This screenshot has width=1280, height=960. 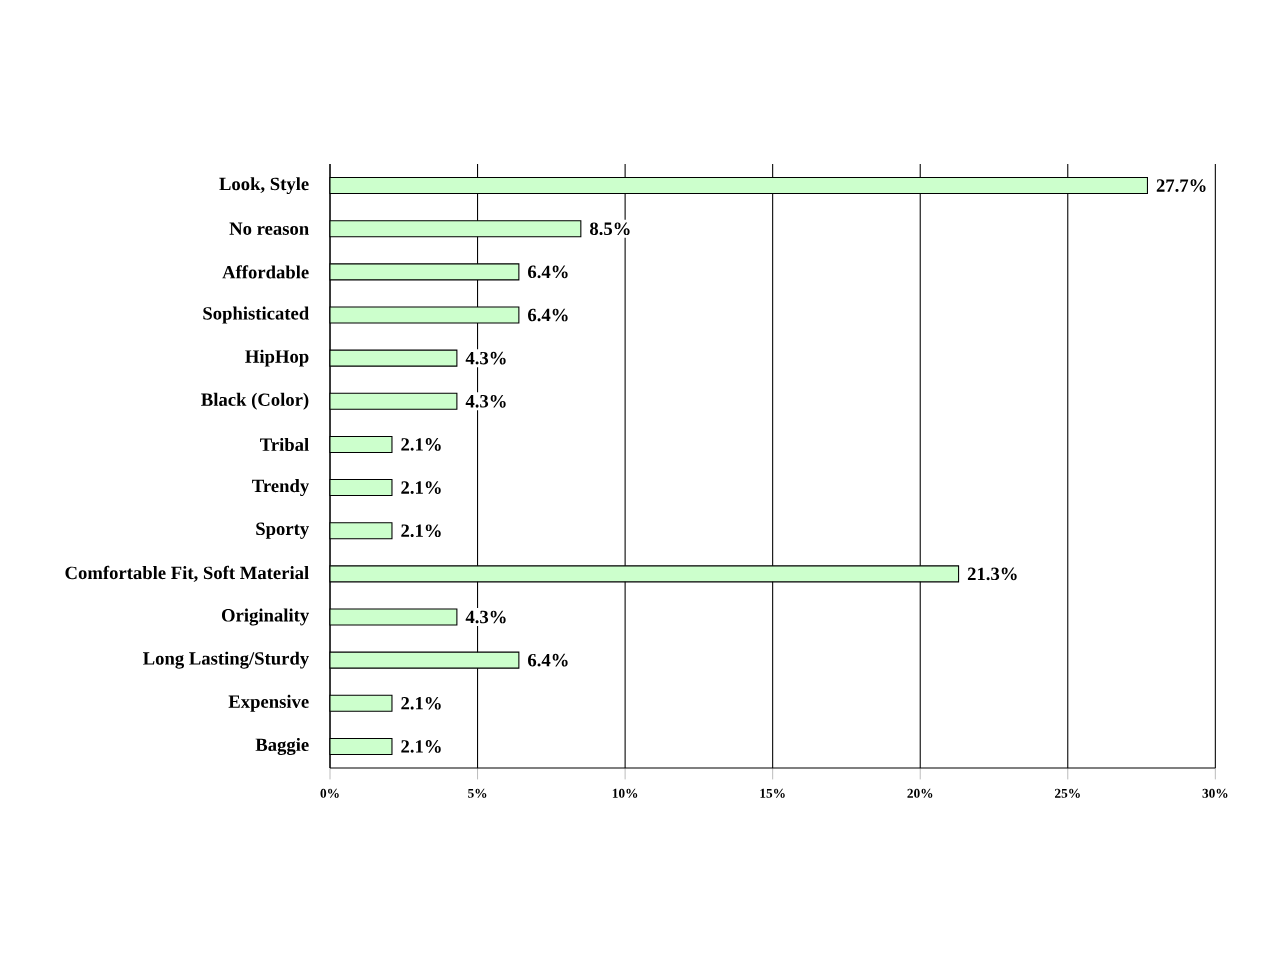 I want to click on y-tick-label: Baggie, so click(x=282, y=746).